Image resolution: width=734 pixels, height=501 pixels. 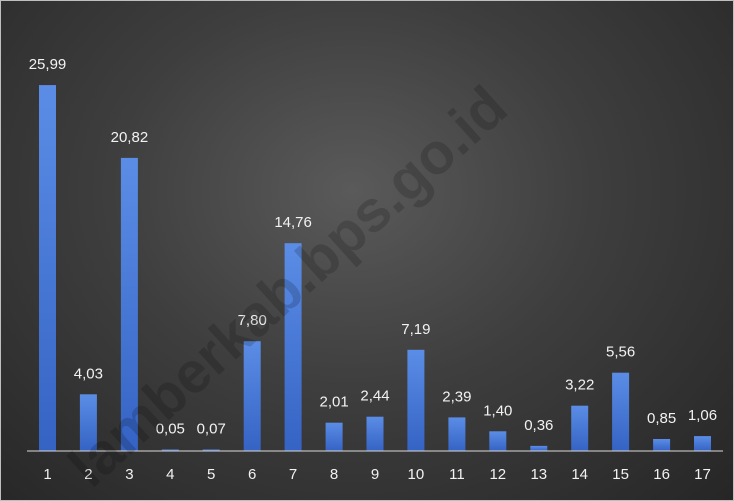 I want to click on x-tick-label-6: 6, so click(x=252, y=474).